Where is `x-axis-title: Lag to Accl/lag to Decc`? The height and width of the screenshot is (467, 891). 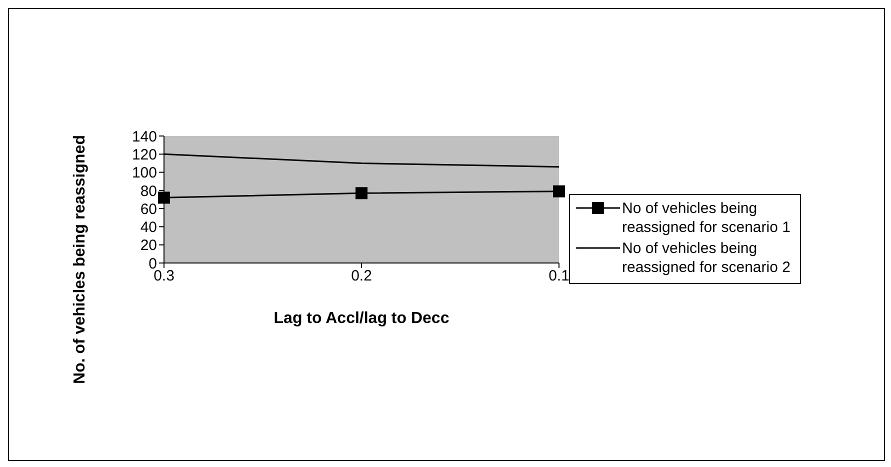 x-axis-title: Lag to Accl/lag to Decc is located at coordinates (362, 318).